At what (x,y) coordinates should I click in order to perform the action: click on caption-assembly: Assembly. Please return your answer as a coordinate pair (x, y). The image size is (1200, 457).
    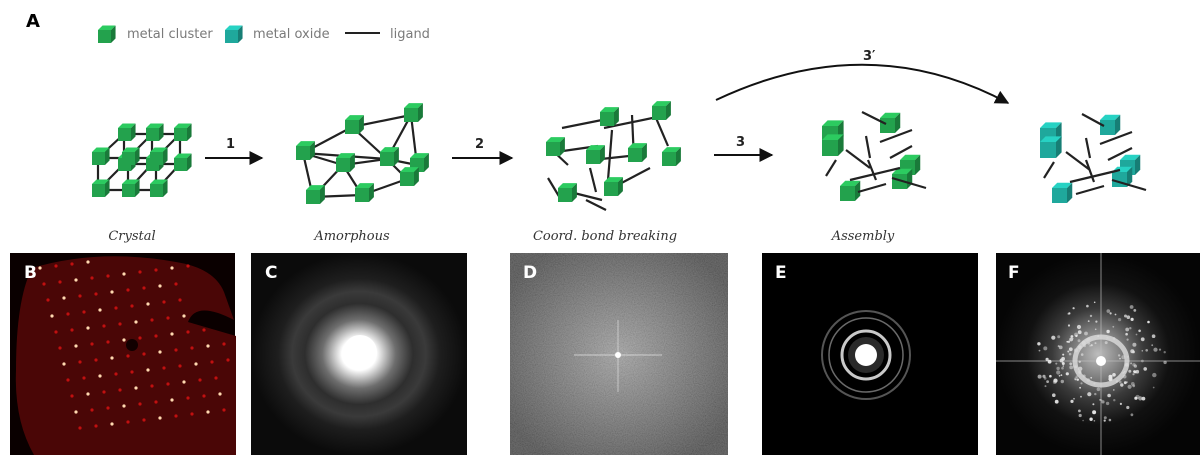
    Looking at the image, I should click on (863, 236).